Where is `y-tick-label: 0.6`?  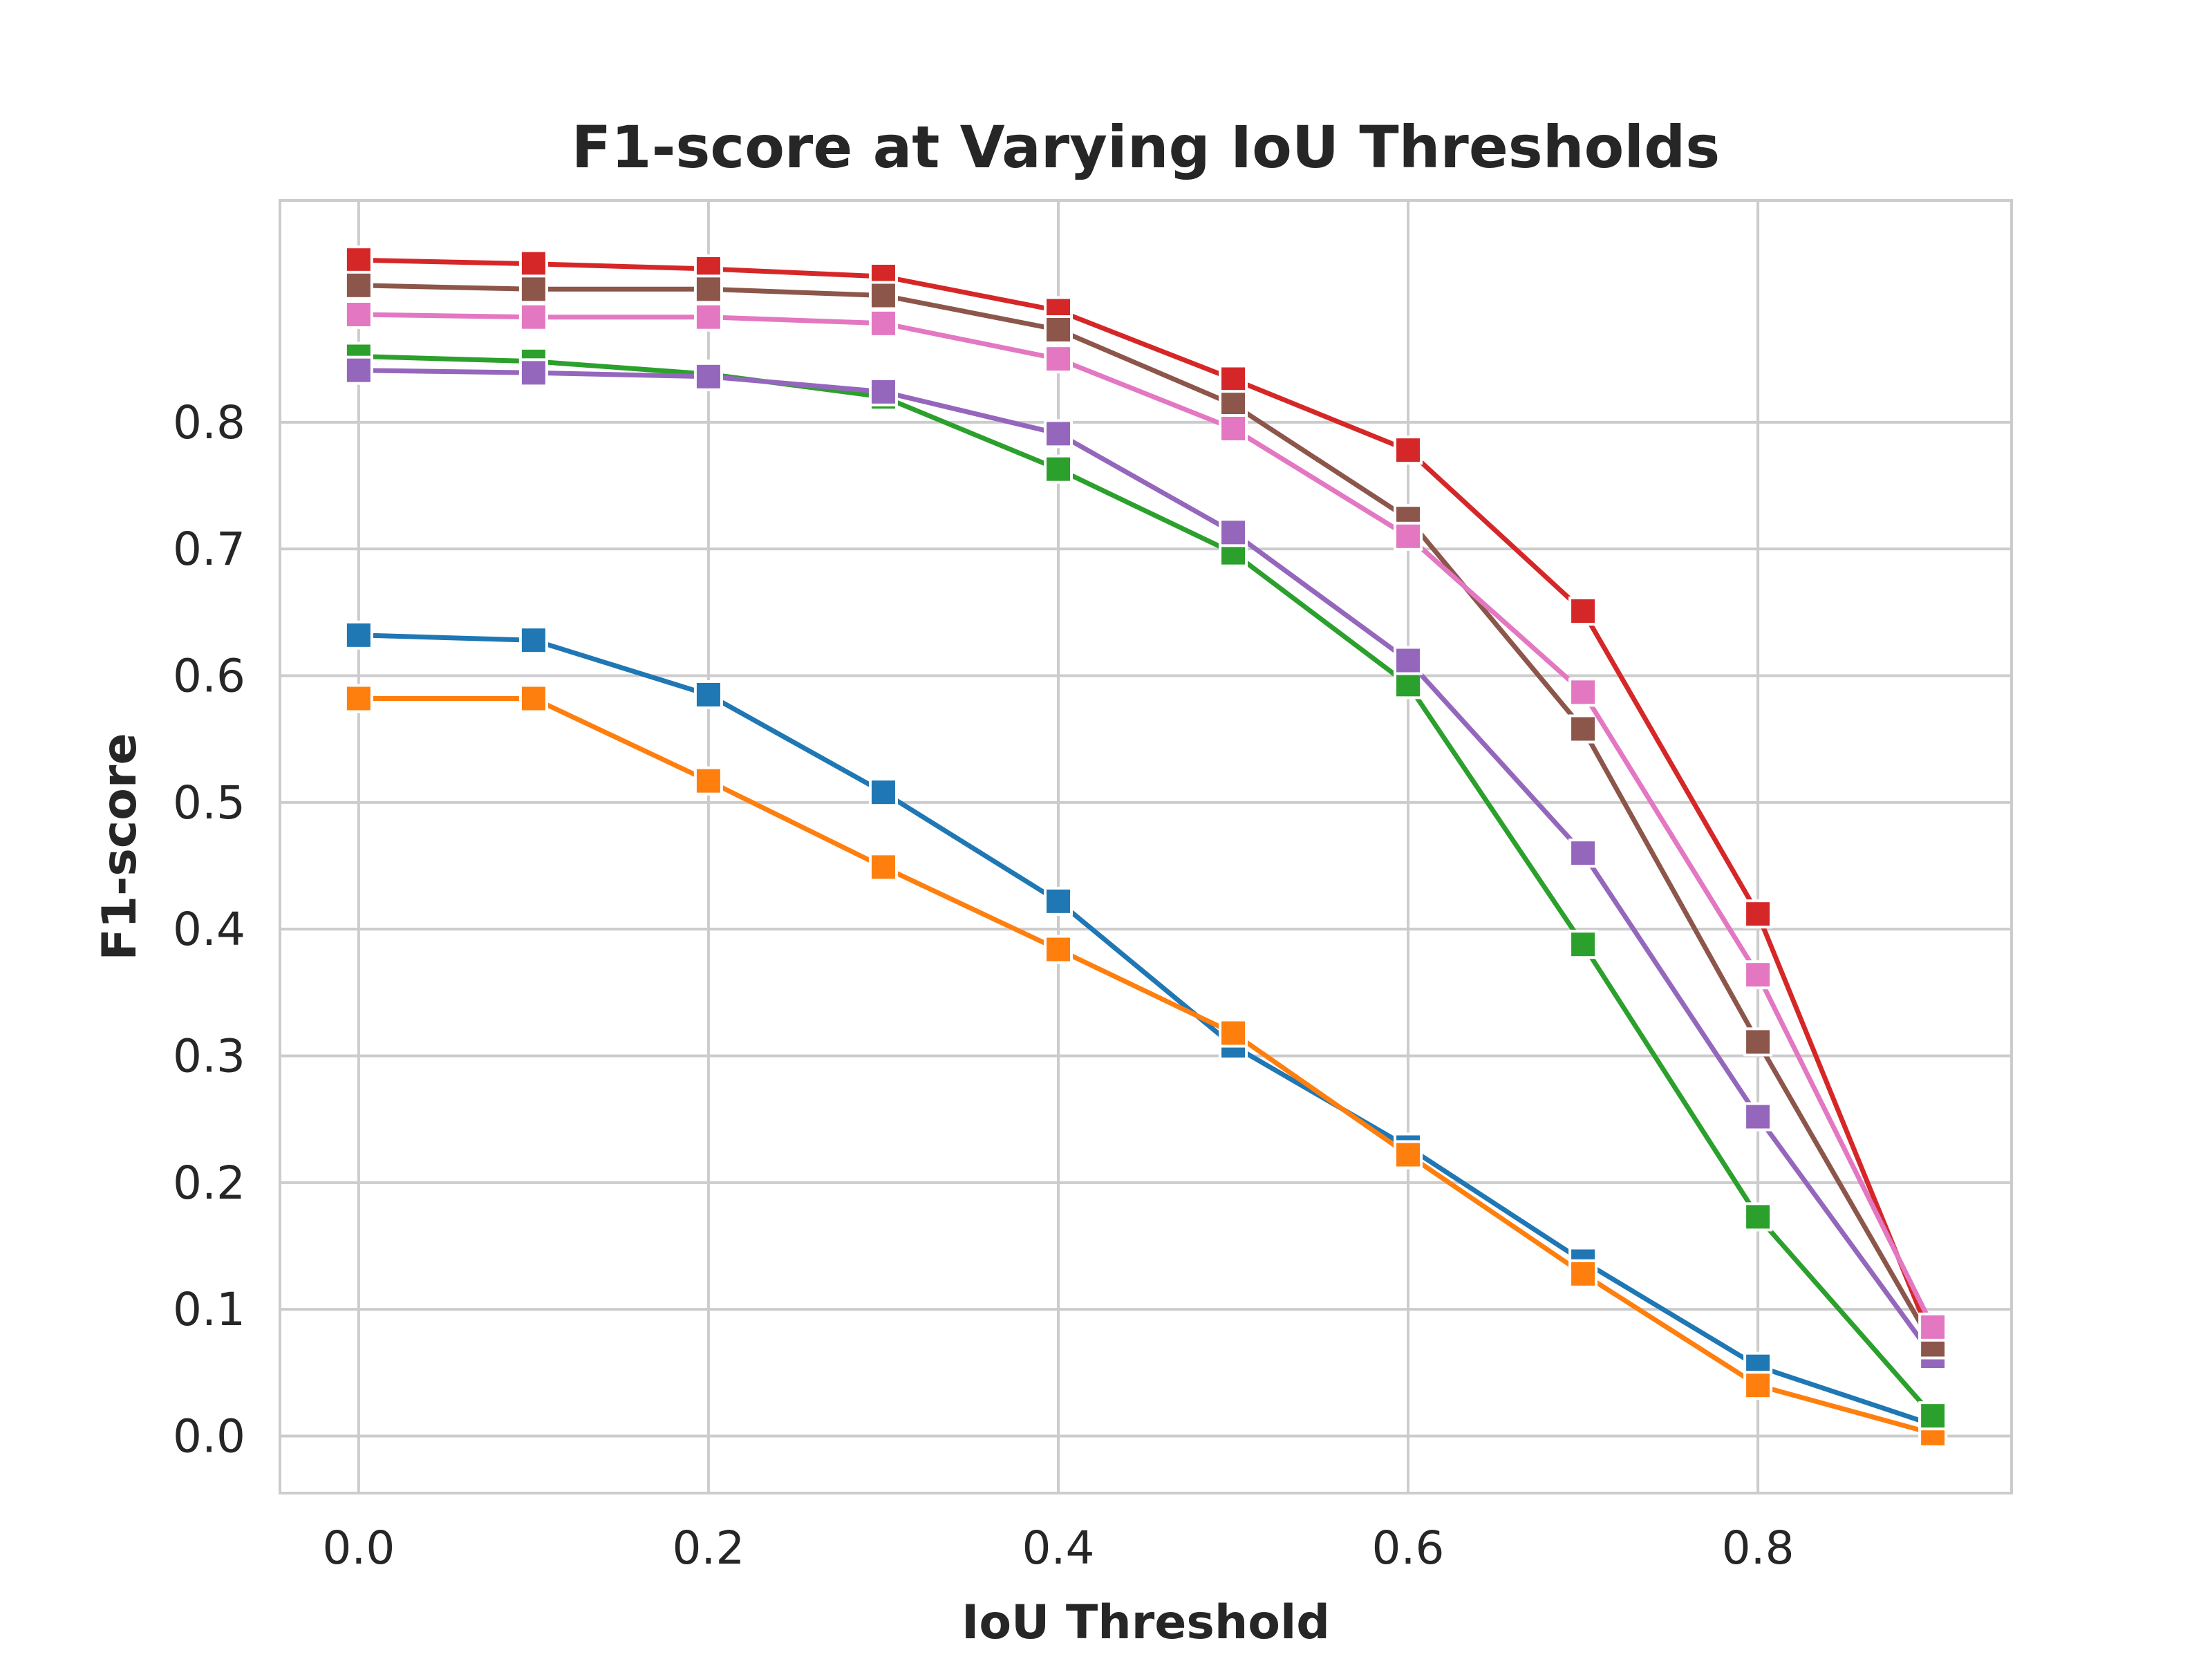 y-tick-label: 0.6 is located at coordinates (209, 677).